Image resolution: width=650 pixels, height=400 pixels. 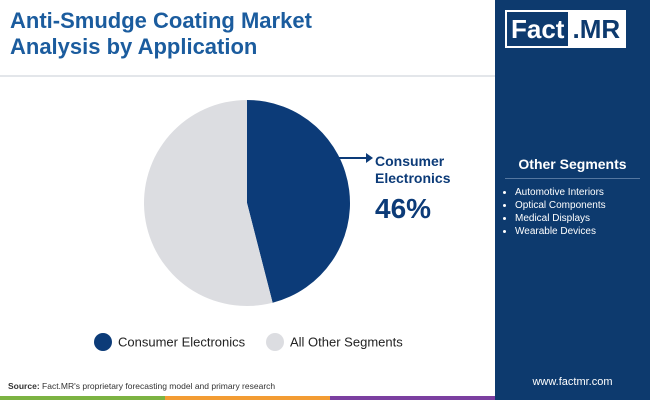 I want to click on legend-label: All Other Segments, so click(x=346, y=341).